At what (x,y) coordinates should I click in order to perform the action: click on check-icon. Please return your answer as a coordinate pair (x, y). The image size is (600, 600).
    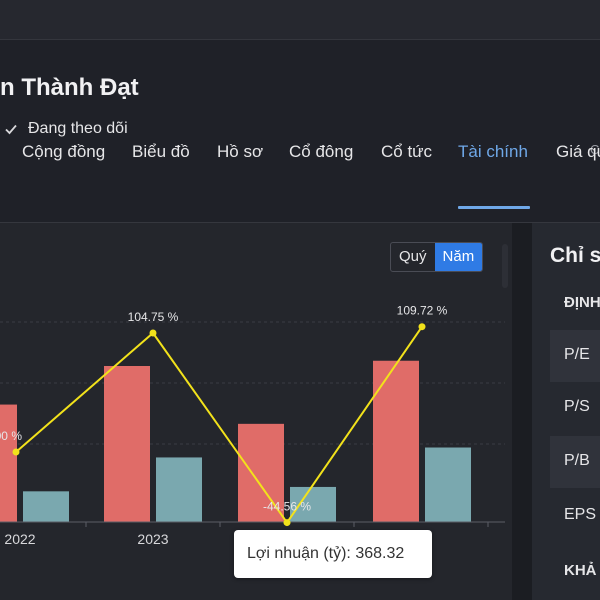
    Looking at the image, I should click on (11, 129).